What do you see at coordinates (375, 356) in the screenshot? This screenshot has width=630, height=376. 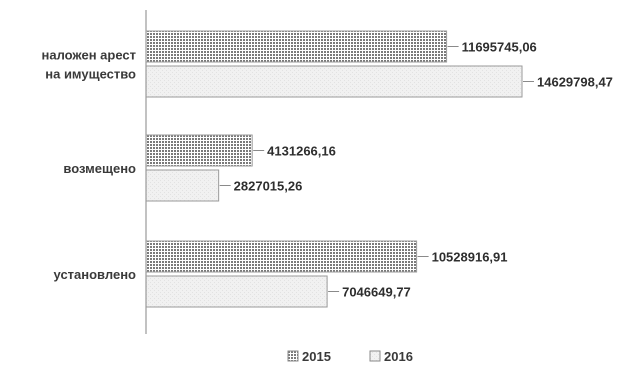 I see `legend-swatch-2016` at bounding box center [375, 356].